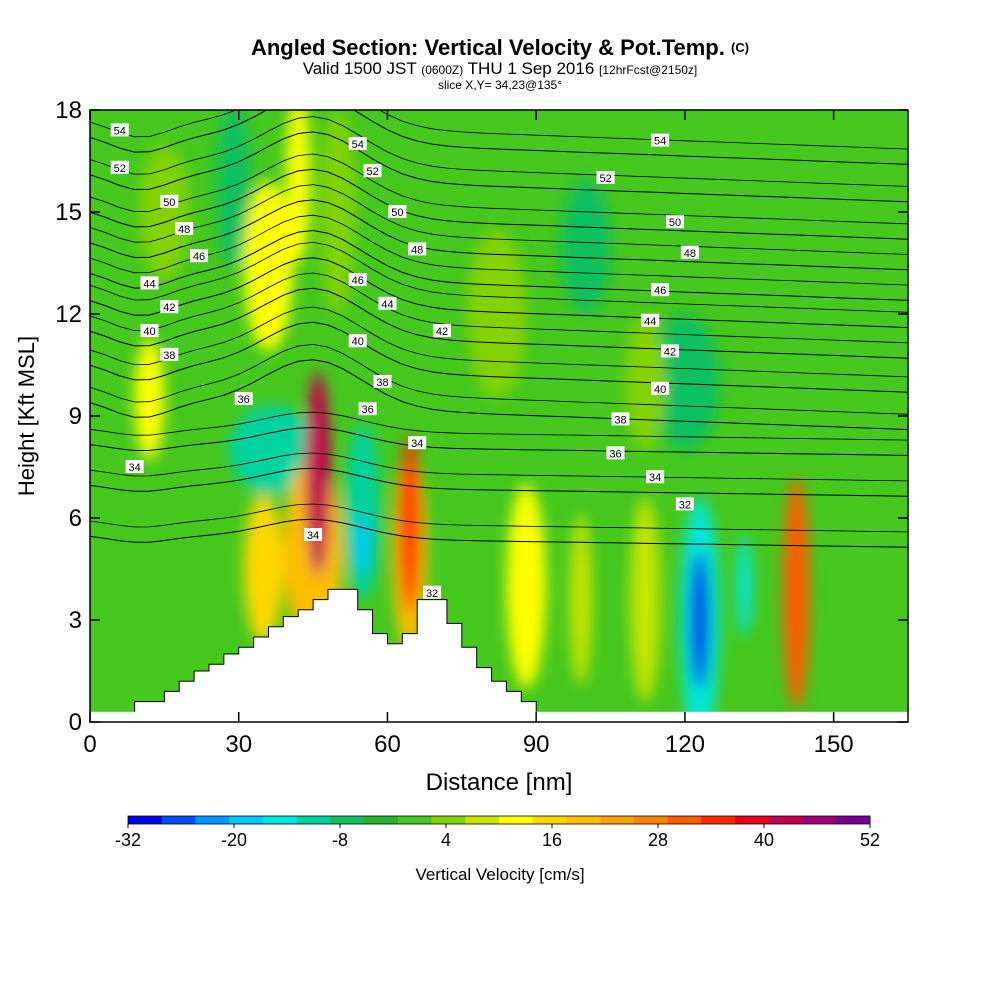  I want to click on valid-time: Valid 1500 JST, so click(359, 68).